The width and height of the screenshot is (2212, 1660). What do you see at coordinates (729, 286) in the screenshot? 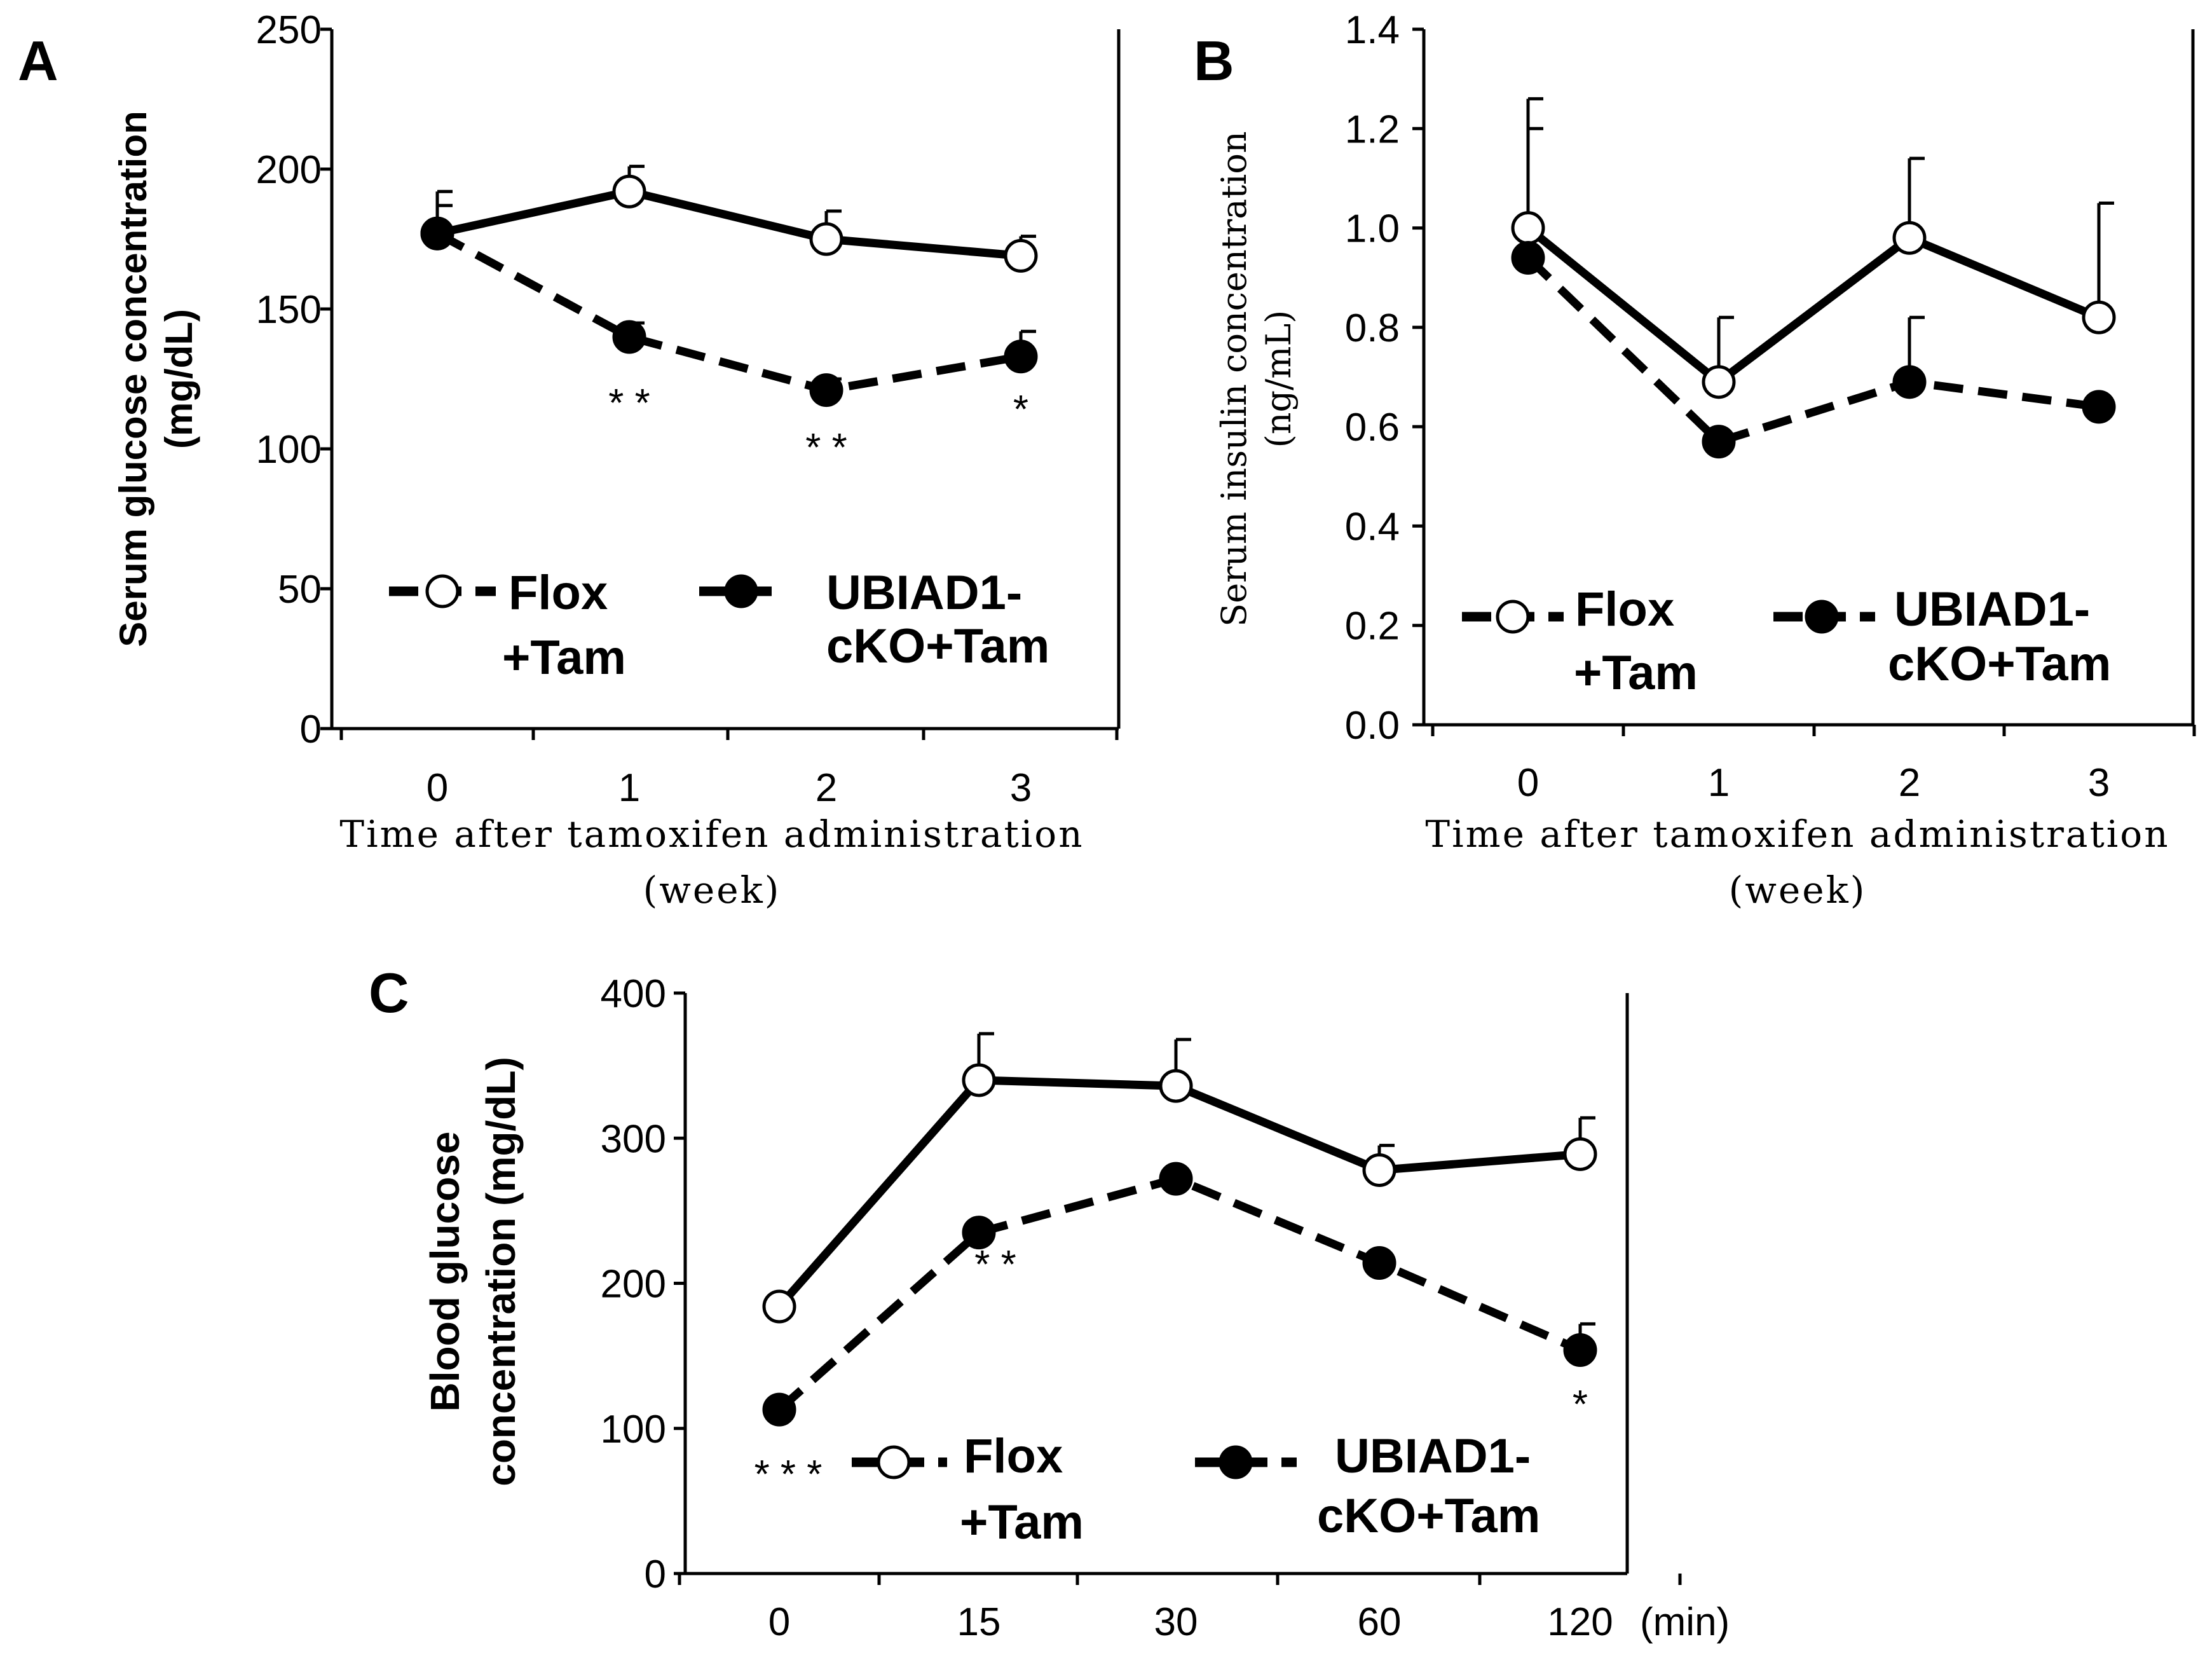
I see `panel-a-series` at bounding box center [729, 286].